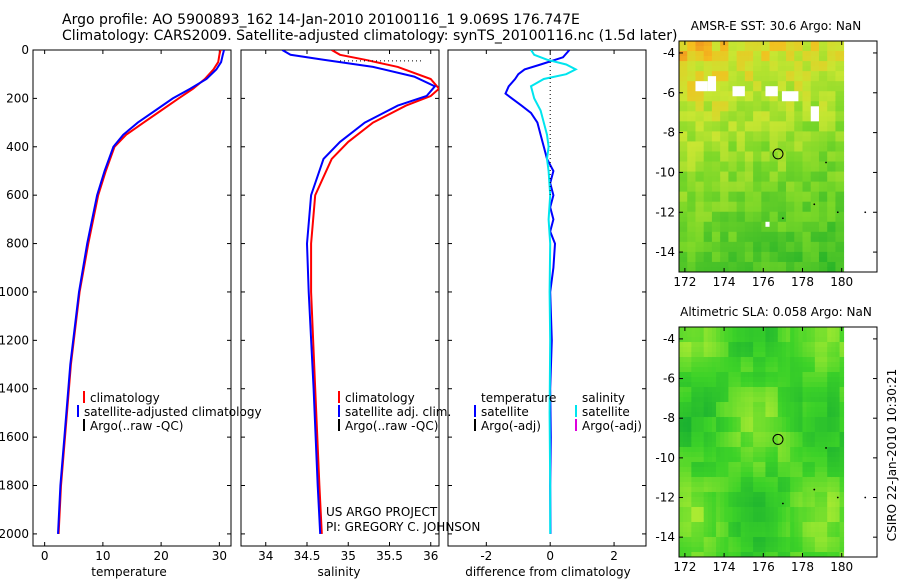 This screenshot has width=900, height=580. What do you see at coordinates (776, 312) in the screenshot?
I see `sla-map-title: Altimetric SLA: 0.058 Argo: NaN` at bounding box center [776, 312].